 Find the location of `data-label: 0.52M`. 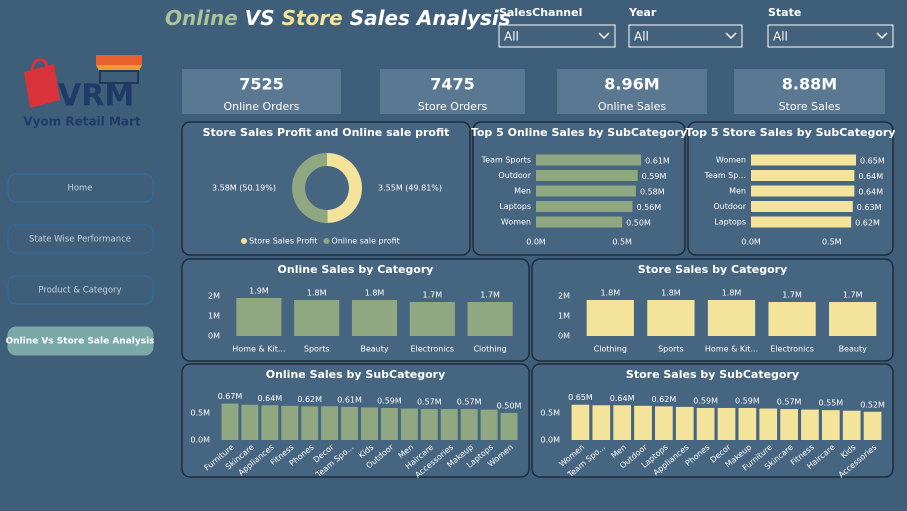

data-label: 0.52M is located at coordinates (872, 404).